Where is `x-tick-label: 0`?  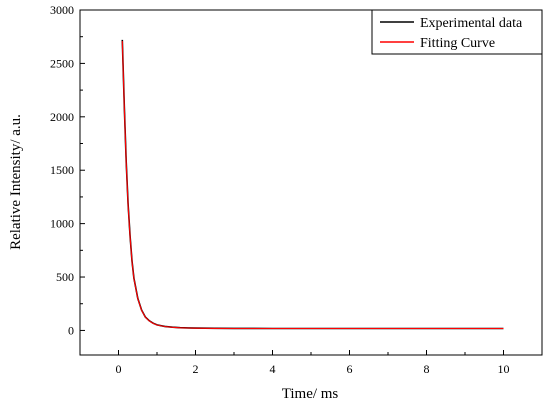 x-tick-label: 0 is located at coordinates (119, 369).